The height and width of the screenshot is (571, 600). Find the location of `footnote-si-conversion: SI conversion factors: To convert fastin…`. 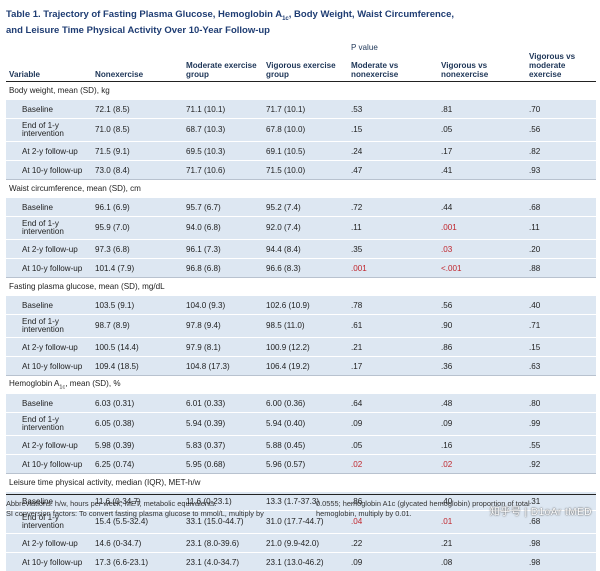

footnote-si-conversion: SI conversion factors: To convert fastin… is located at coordinates (156, 514).